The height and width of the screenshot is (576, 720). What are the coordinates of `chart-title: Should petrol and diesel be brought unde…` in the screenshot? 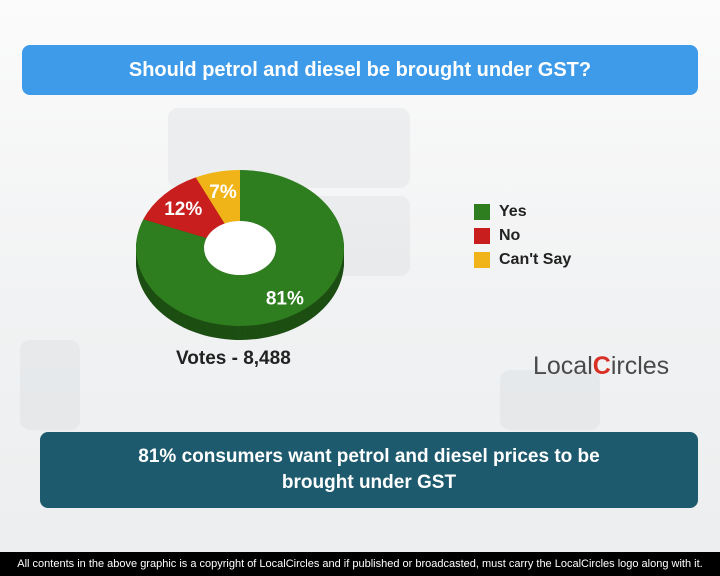 It's located at (360, 69).